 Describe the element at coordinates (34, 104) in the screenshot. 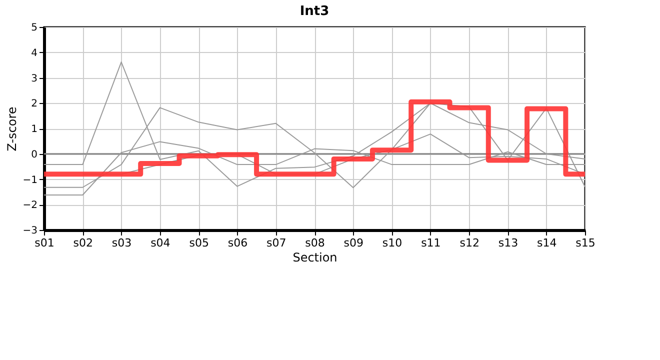

I see `y-tick-label: 2` at that location.